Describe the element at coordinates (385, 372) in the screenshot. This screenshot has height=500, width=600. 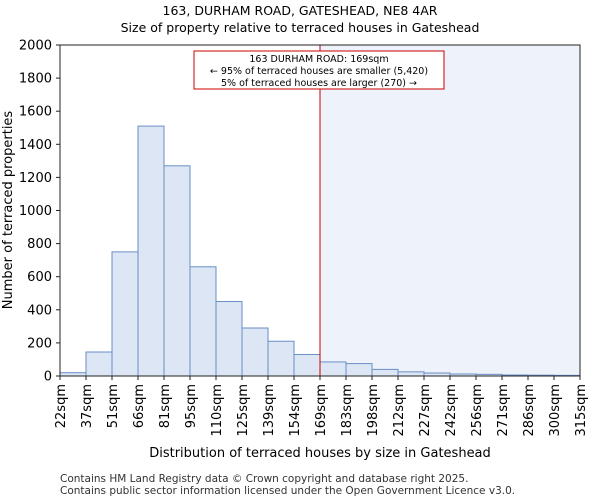
I see `bar-198sqm` at that location.